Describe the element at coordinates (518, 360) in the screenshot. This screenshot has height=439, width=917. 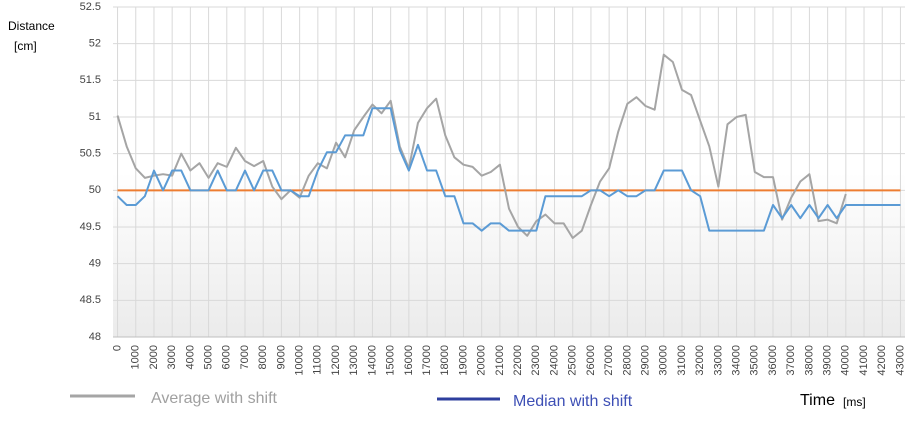
I see `x-tick-label: 22000` at that location.